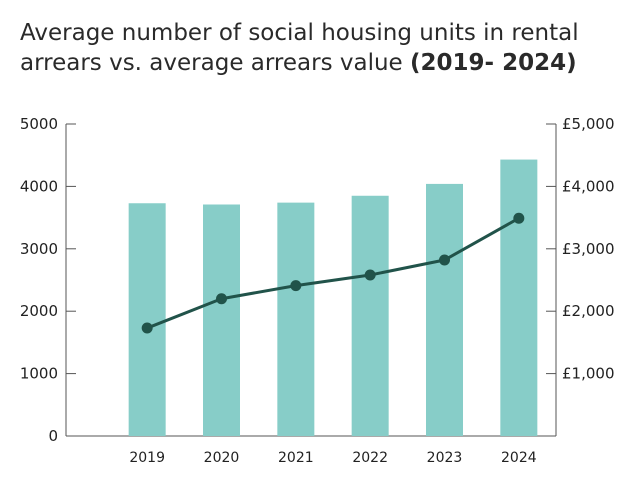 The image size is (640, 480). What do you see at coordinates (296, 286) in the screenshot?
I see `line-point-2021` at bounding box center [296, 286].